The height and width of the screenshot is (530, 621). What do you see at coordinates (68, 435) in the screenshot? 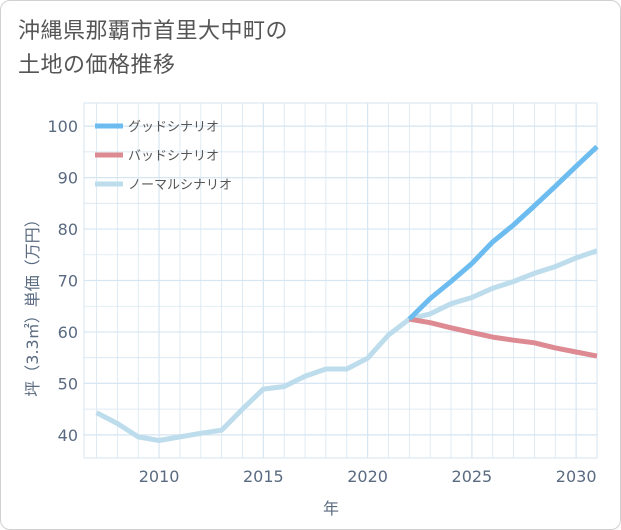
I see `y-tick-label: 40` at bounding box center [68, 435].